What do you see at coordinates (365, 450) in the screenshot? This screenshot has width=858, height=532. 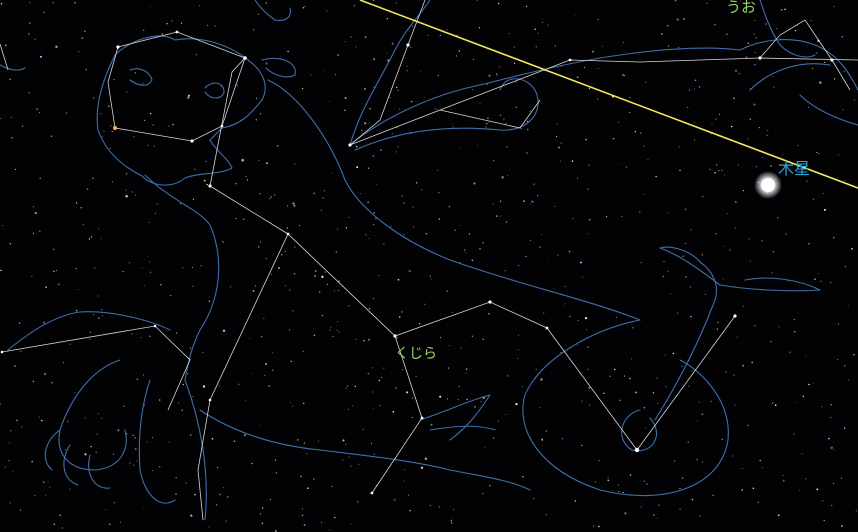 I see `cetus-belly-illustration` at bounding box center [365, 450].